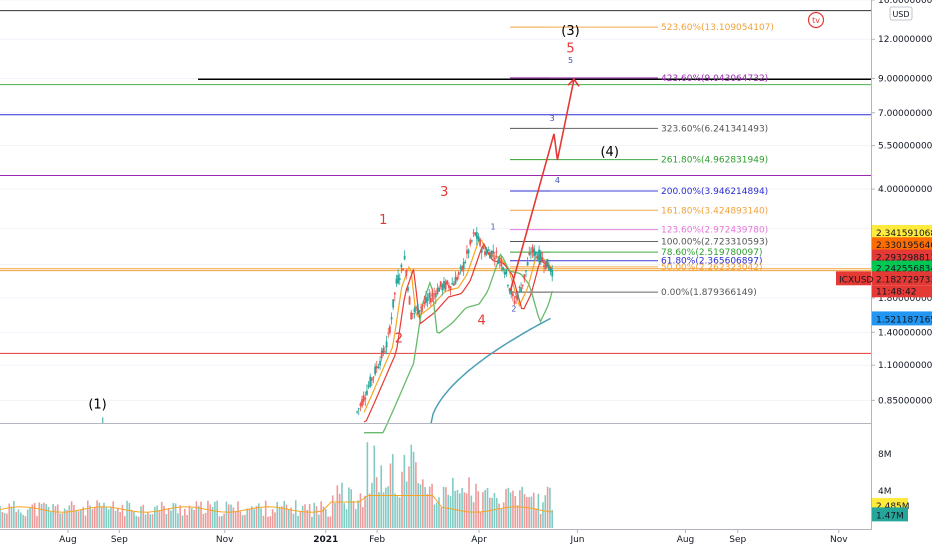  I want to click on projection-path, so click(542, 185).